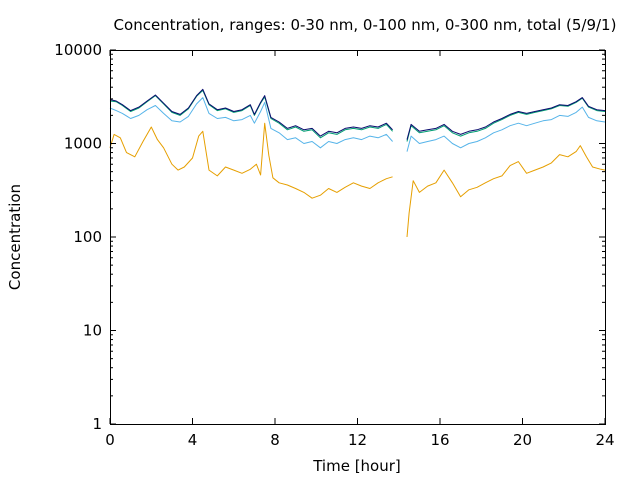 The width and height of the screenshot is (640, 480). Describe the element at coordinates (87, 237) in the screenshot. I see `y-tick-label: 100` at that location.